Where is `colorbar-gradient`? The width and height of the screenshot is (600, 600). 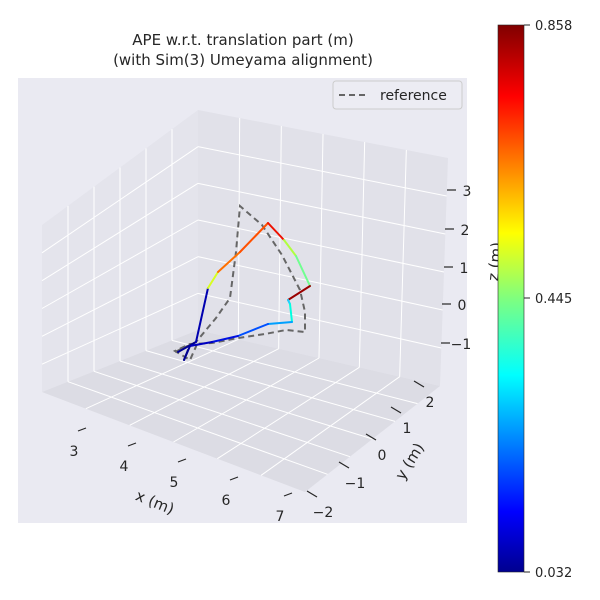
colorbar-gradient is located at coordinates (511, 298).